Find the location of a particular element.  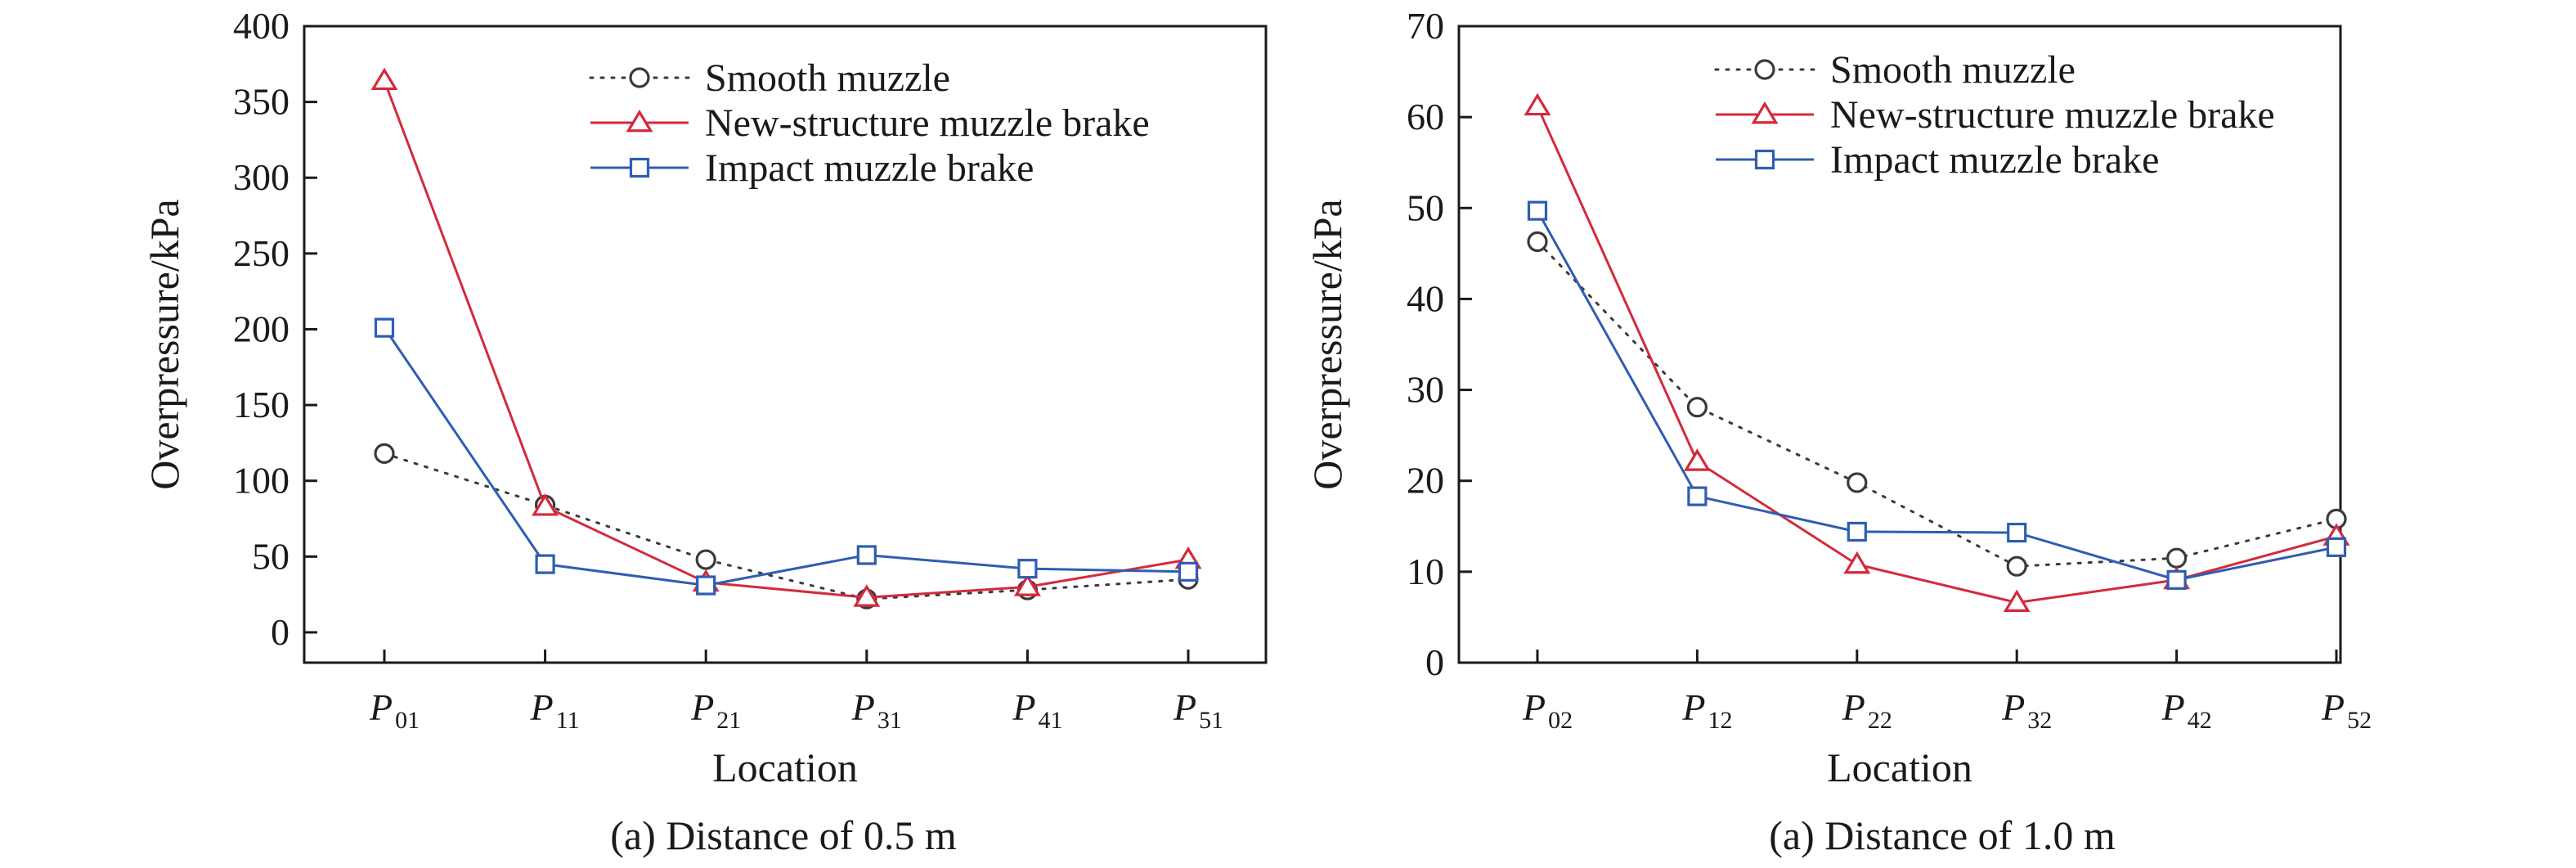

y-tick-label: 70 is located at coordinates (1425, 26).